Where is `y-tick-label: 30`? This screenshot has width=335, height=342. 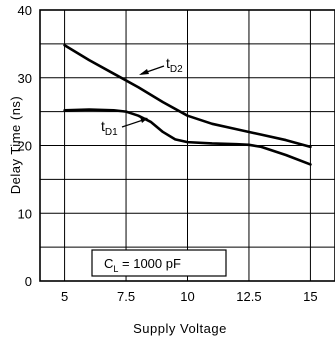 y-tick-label: 30 is located at coordinates (25, 78).